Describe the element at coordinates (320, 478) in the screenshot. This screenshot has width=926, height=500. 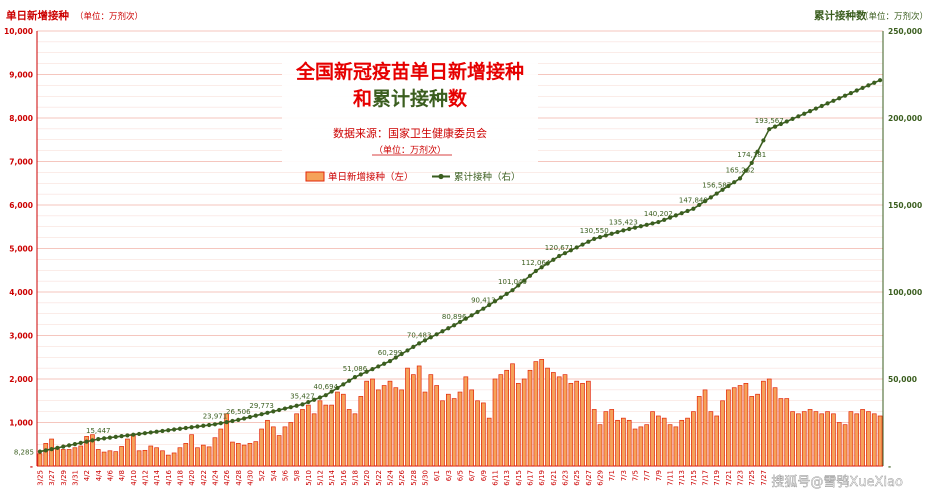
I see `x-tick-label: 5/12` at that location.